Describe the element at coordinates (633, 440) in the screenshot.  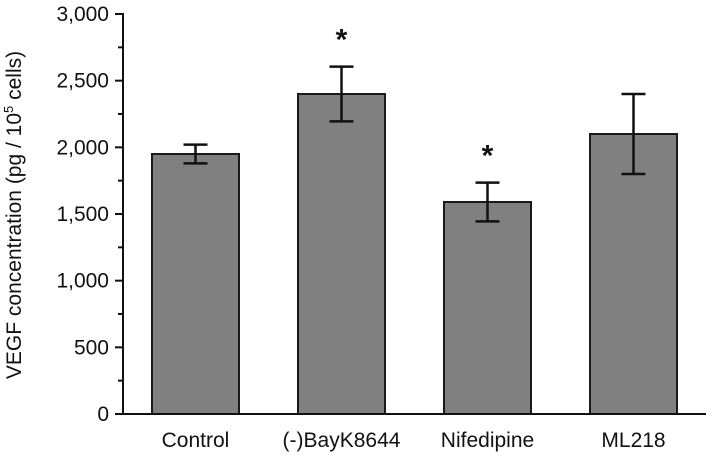
I see `x-category-label: ML218` at that location.